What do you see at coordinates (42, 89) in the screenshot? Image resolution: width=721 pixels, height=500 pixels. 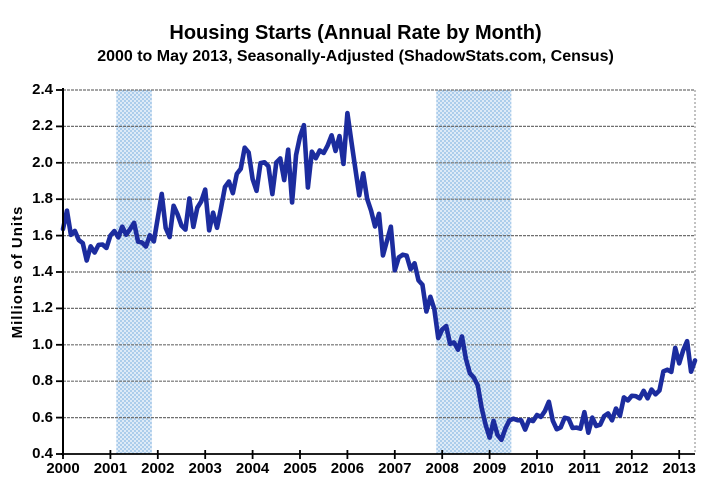 I see `y-tick-label: 2.4` at bounding box center [42, 89].